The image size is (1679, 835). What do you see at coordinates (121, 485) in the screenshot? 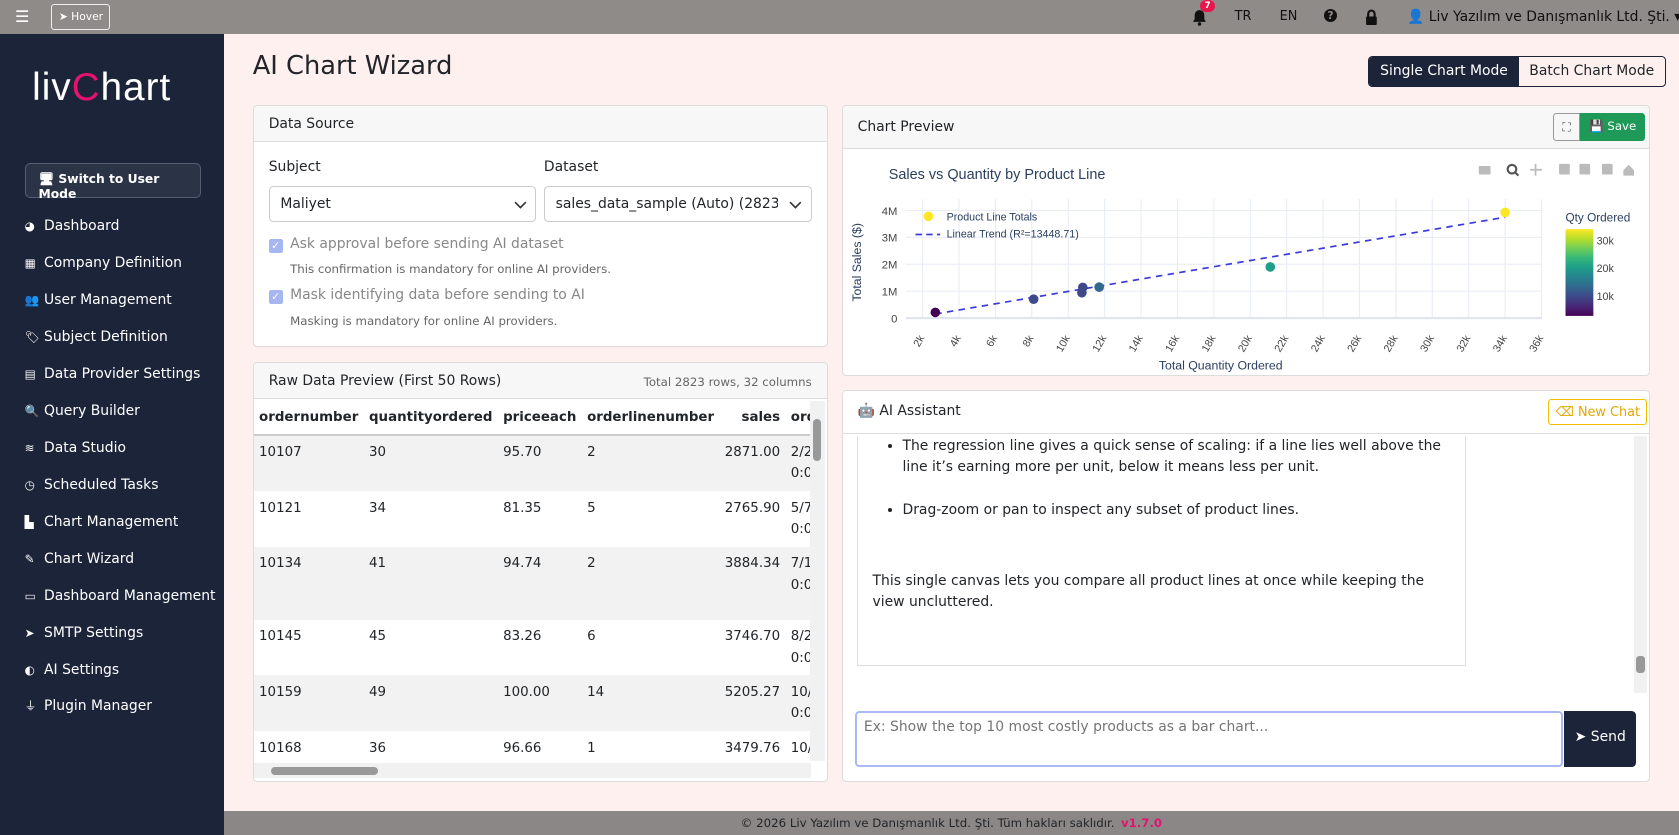
I see `sidebar-item-scheduled-tasks: ◷ Scheduled Tasks` at bounding box center [121, 485].